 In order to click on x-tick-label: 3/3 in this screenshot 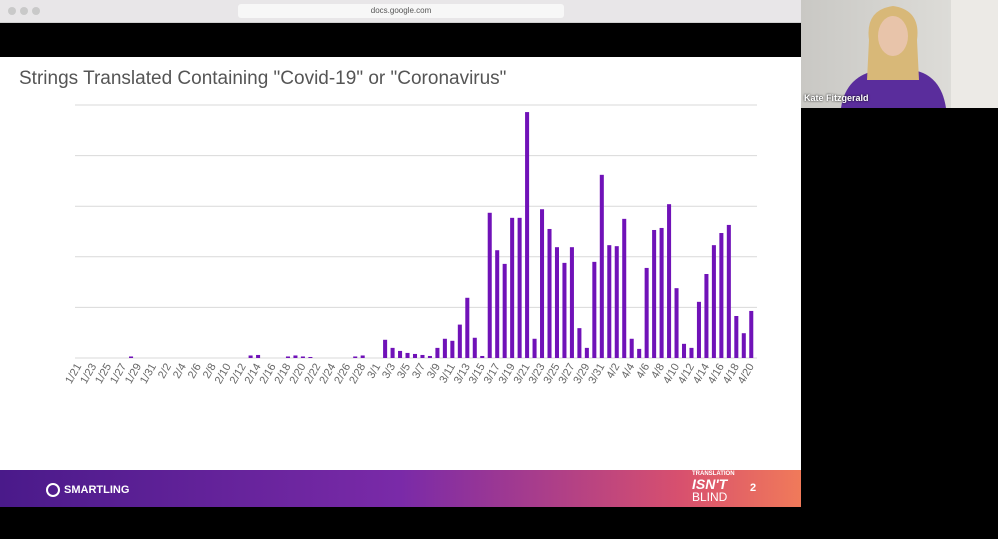, I will do `click(389, 371)`.